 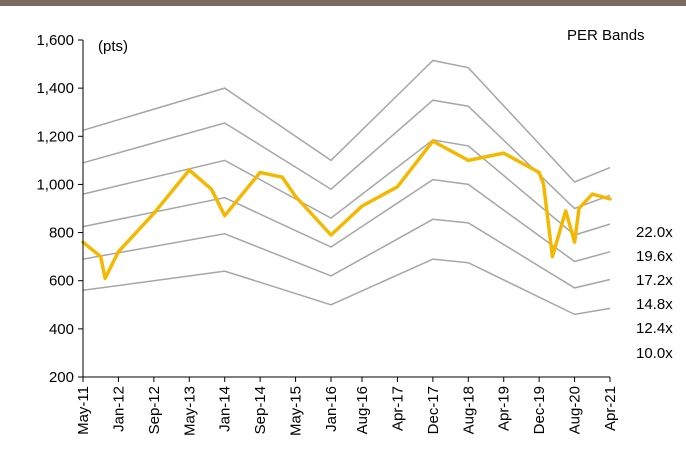 What do you see at coordinates (610, 408) in the screenshot?
I see `x-tick-label: Apr-21` at bounding box center [610, 408].